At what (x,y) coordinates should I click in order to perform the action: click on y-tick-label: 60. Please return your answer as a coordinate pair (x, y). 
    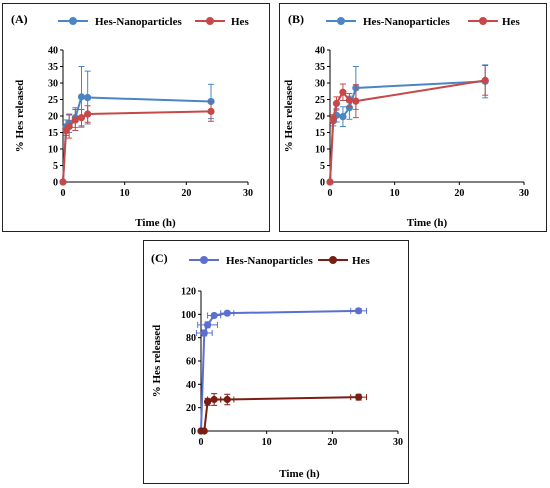
    Looking at the image, I should click on (191, 362).